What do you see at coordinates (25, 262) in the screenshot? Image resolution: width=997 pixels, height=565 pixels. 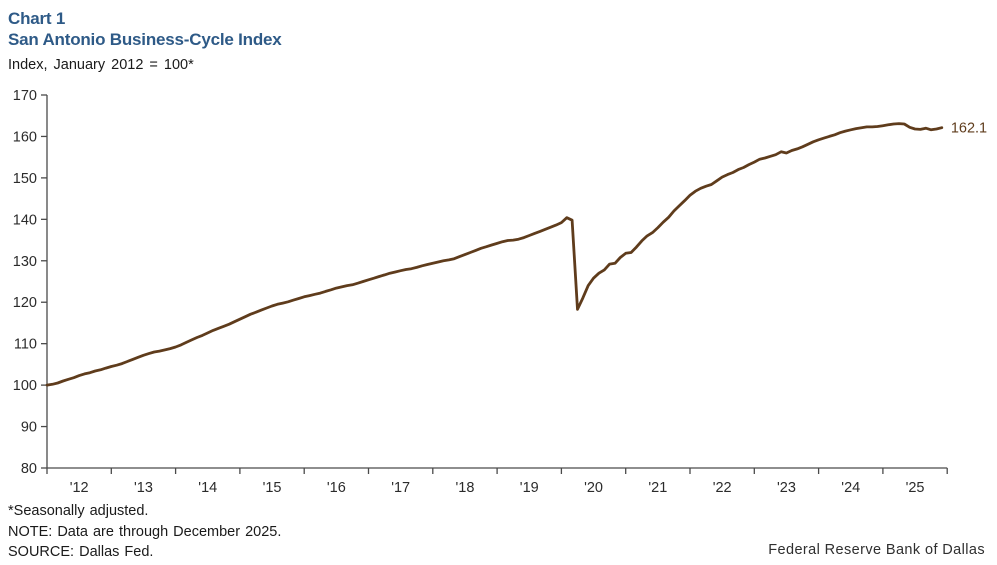 I see `y-tick-label: 130` at bounding box center [25, 262].